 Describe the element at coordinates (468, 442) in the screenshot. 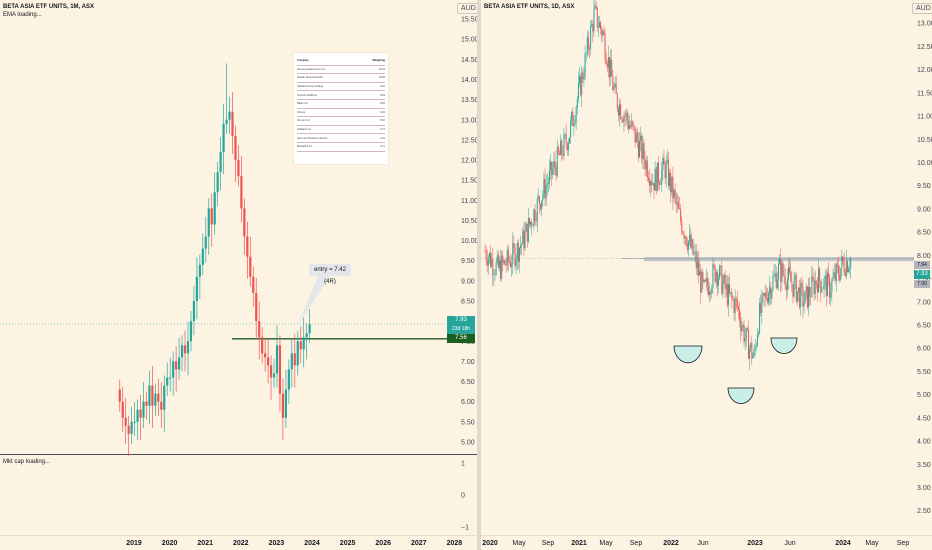

I see `y-tick-label: 5.00` at that location.